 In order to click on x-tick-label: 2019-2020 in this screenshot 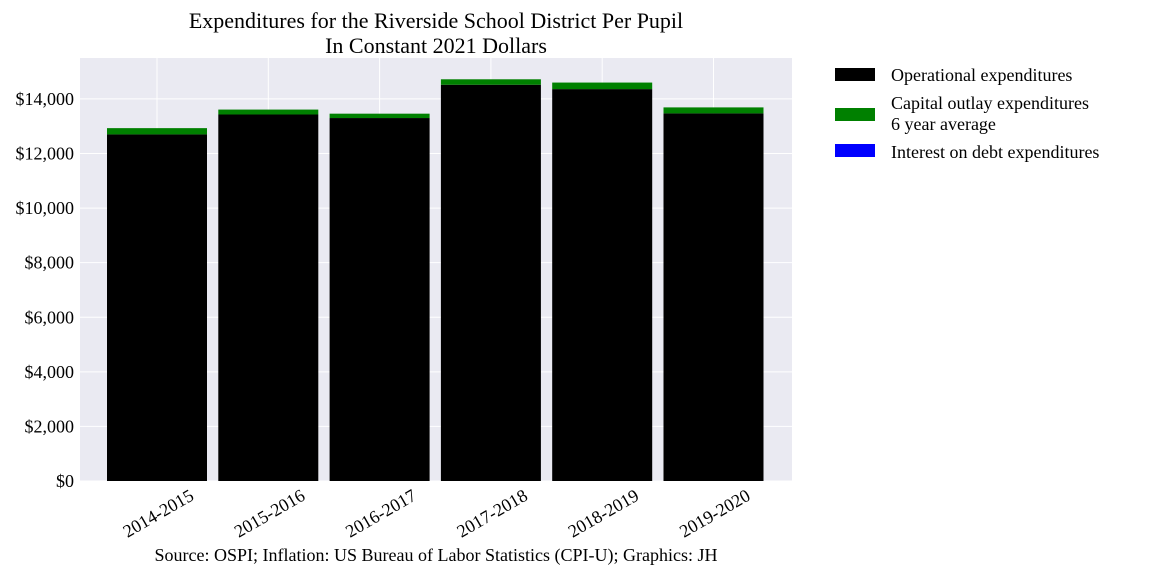, I will do `click(715, 513)`.